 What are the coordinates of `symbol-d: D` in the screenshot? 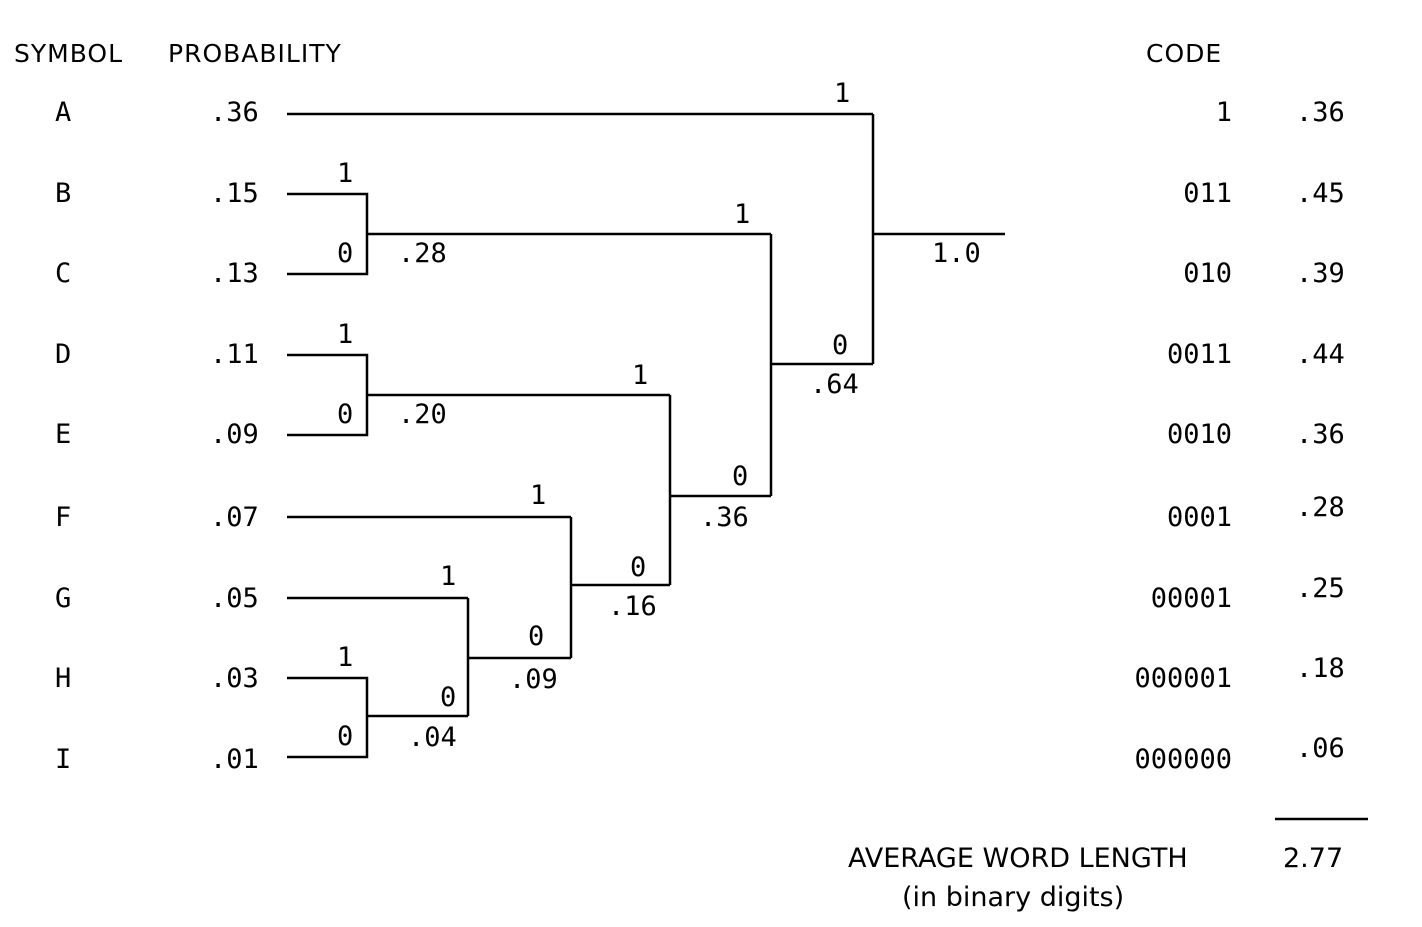 It's located at (63, 354).